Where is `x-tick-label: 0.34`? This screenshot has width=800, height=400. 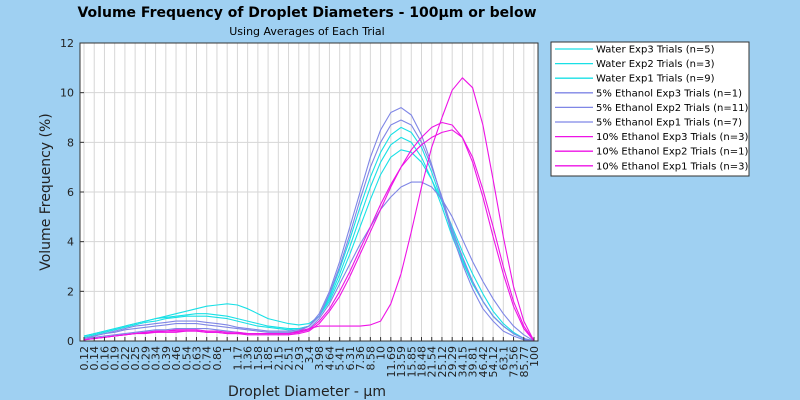 x-tick-label: 0.34 is located at coordinates (156, 358).